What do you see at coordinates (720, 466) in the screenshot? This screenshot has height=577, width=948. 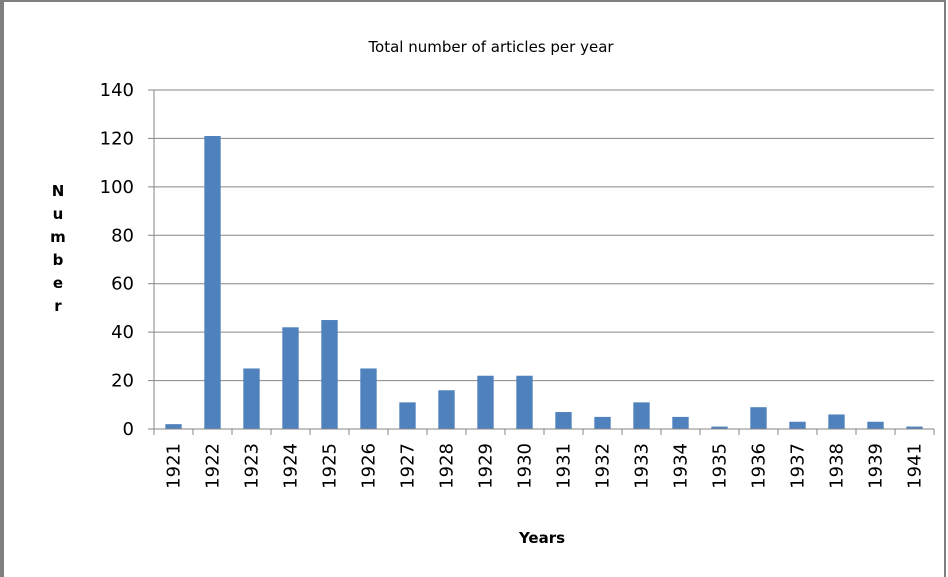 I see `x-tick-label: 1935` at bounding box center [720, 466].